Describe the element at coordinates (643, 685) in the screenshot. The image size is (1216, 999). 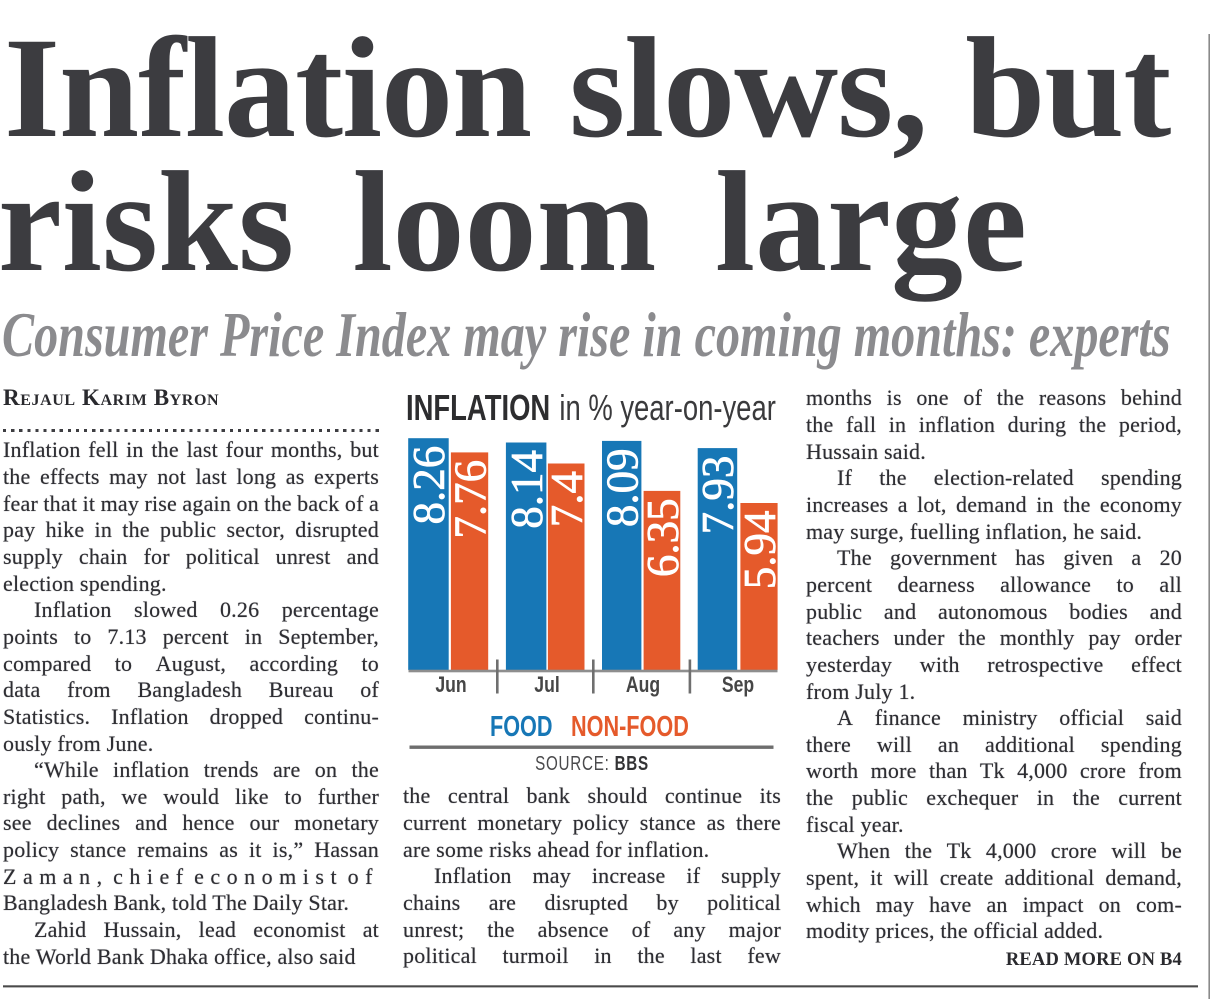
I see `svg-text: Aug` at that location.